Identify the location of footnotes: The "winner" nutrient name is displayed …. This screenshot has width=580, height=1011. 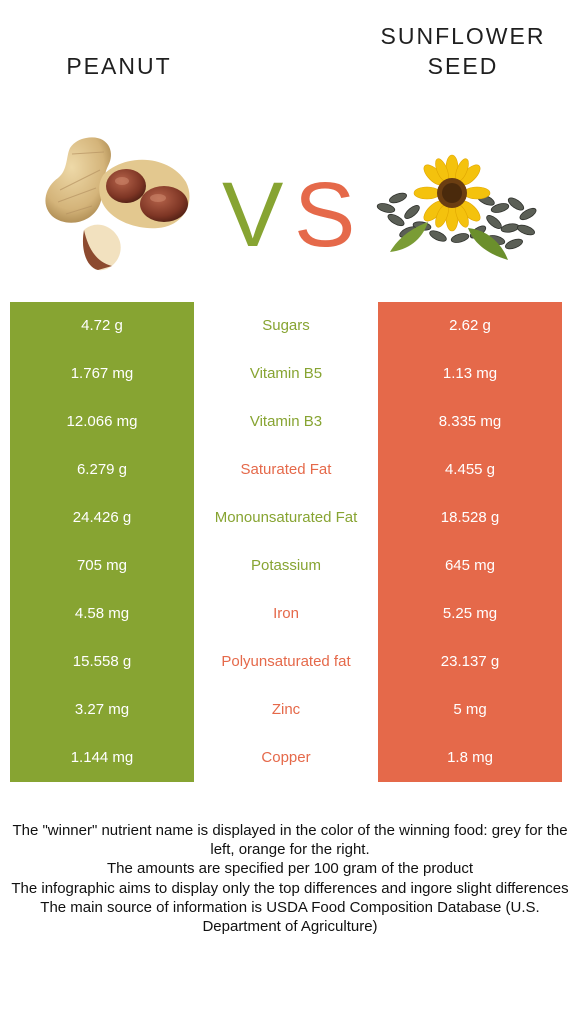
(290, 878).